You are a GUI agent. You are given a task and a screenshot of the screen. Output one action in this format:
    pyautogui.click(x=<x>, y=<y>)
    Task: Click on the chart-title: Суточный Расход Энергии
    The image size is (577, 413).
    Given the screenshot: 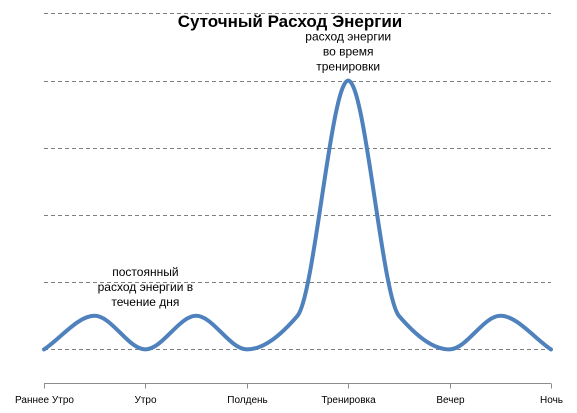 What is the action you would take?
    pyautogui.click(x=290, y=21)
    